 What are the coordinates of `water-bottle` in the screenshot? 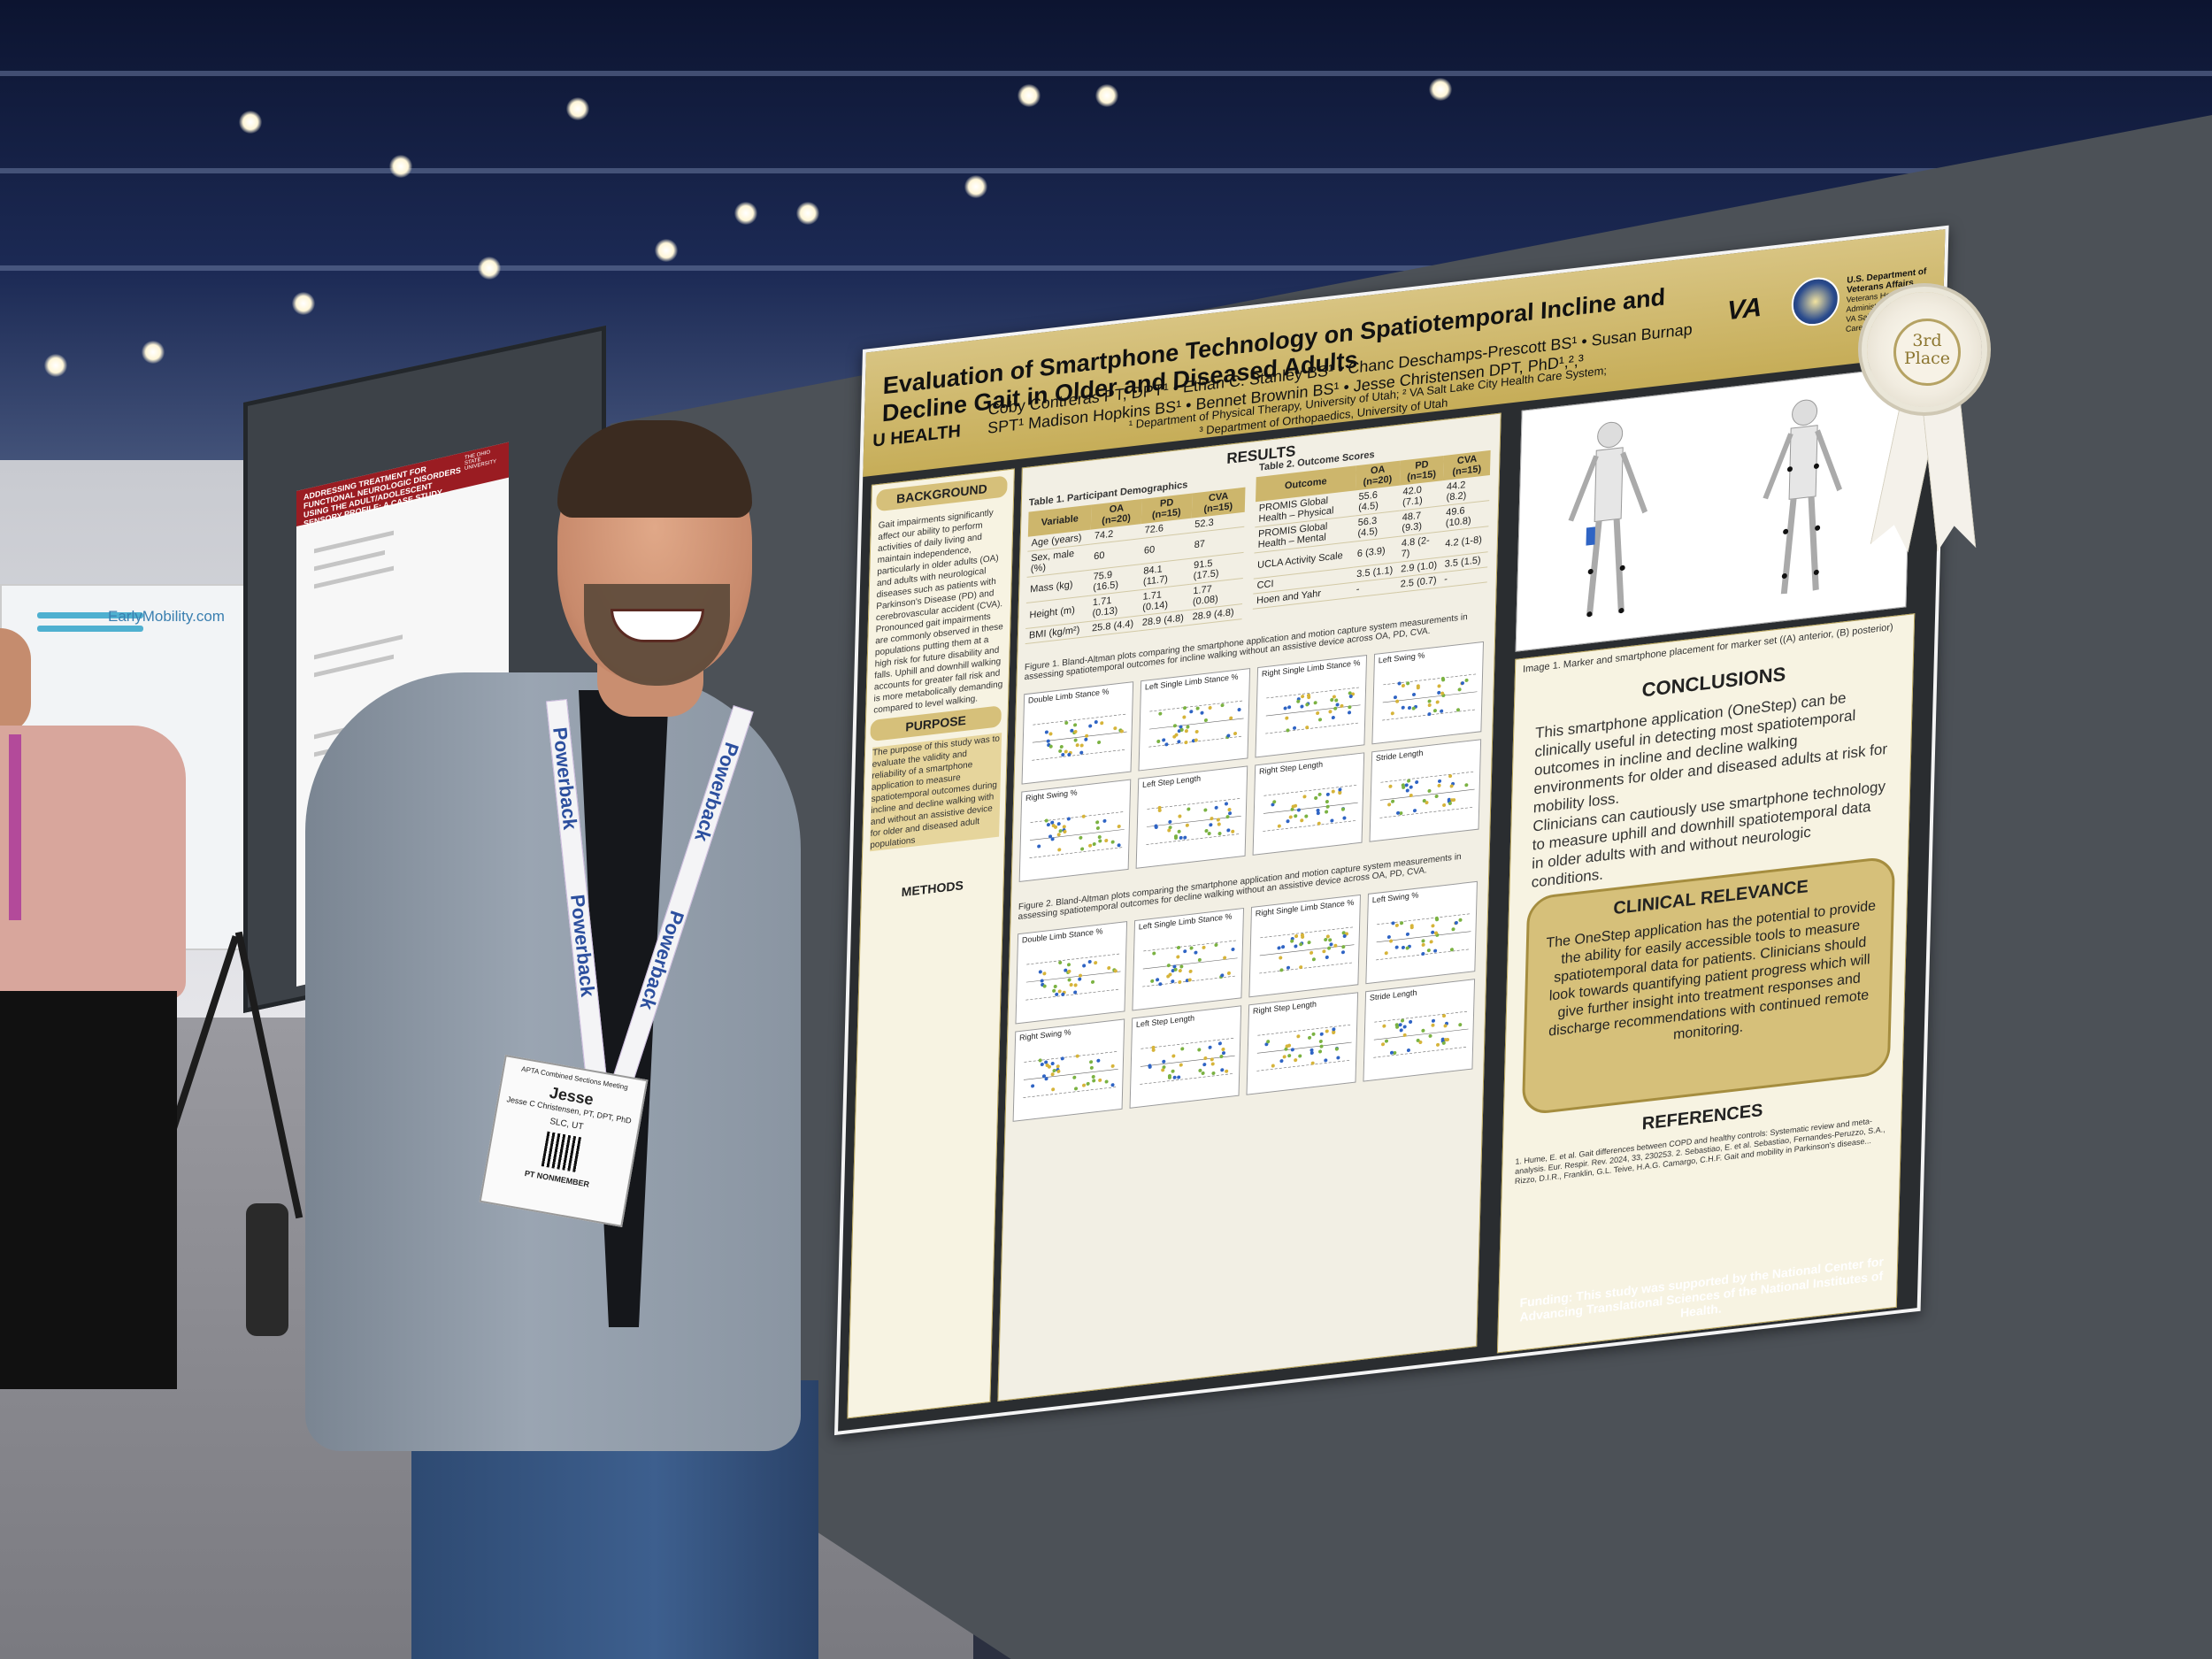 It's located at (267, 1270).